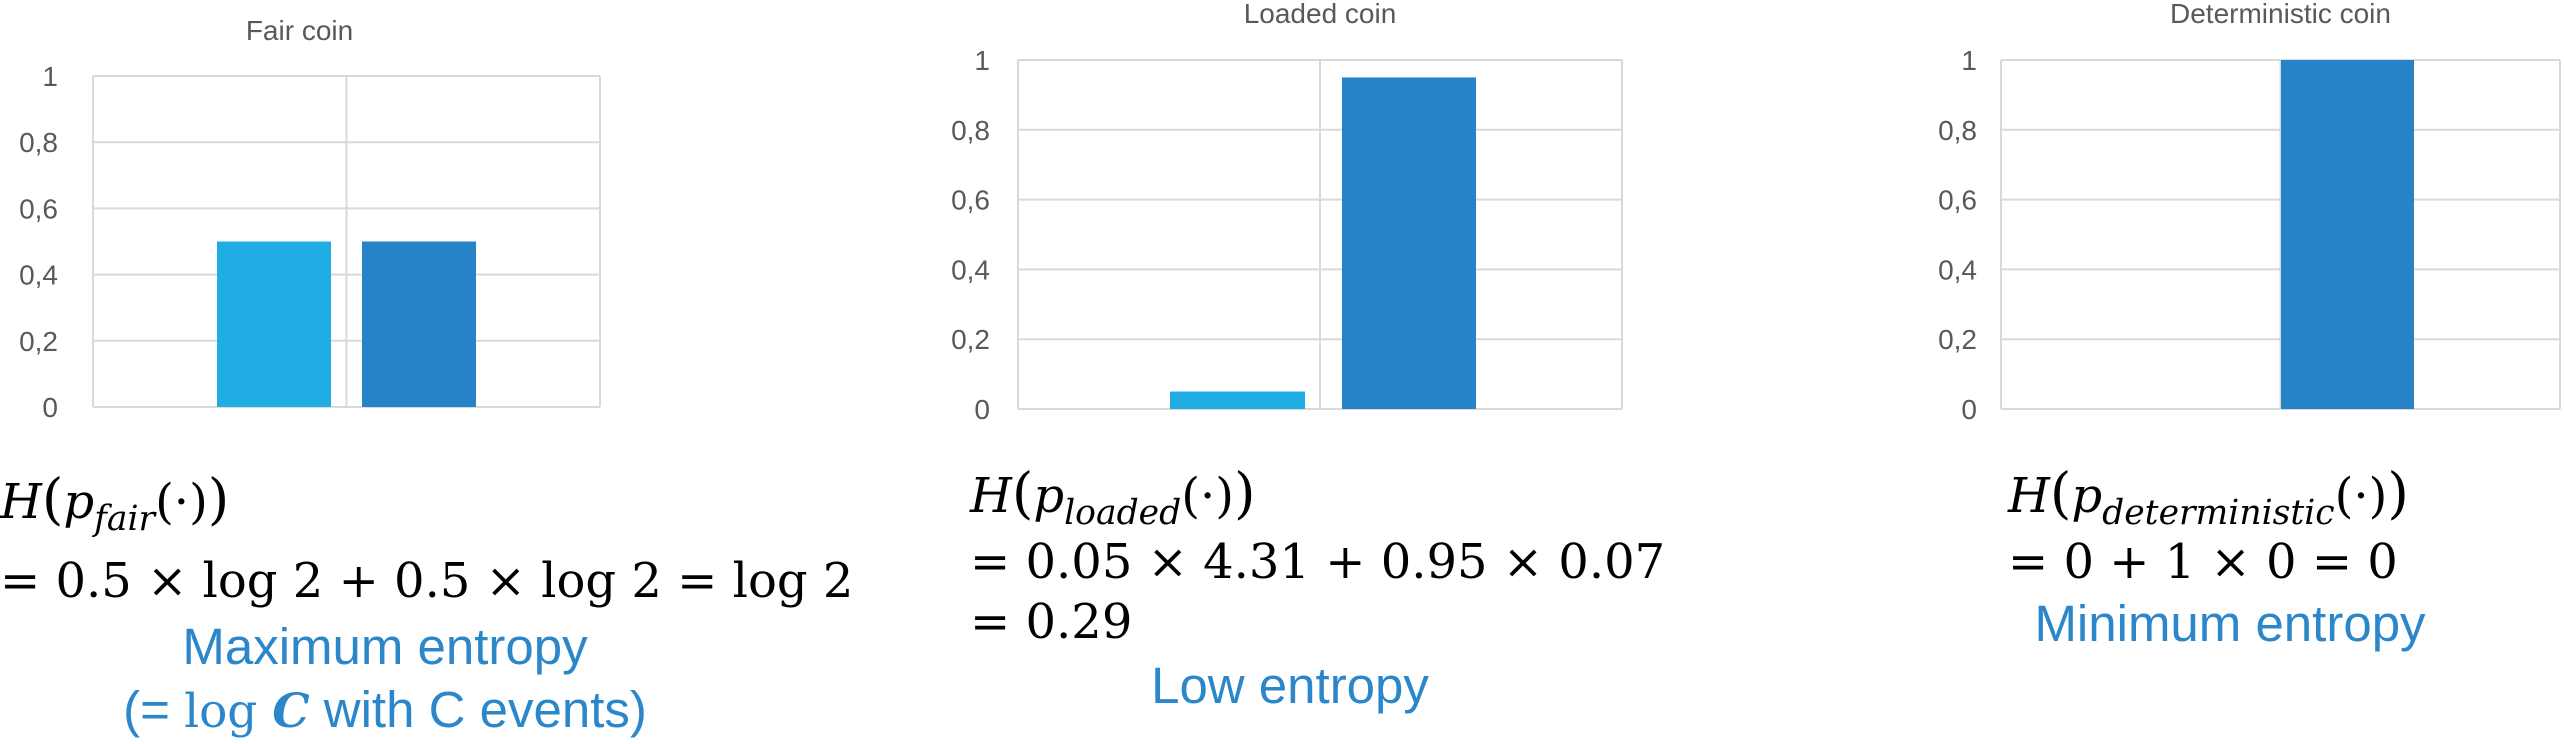 This screenshot has width=2564, height=744. I want to click on loaded-entropy-formula-line1: H(ploaded(·)), so click(1113, 498).